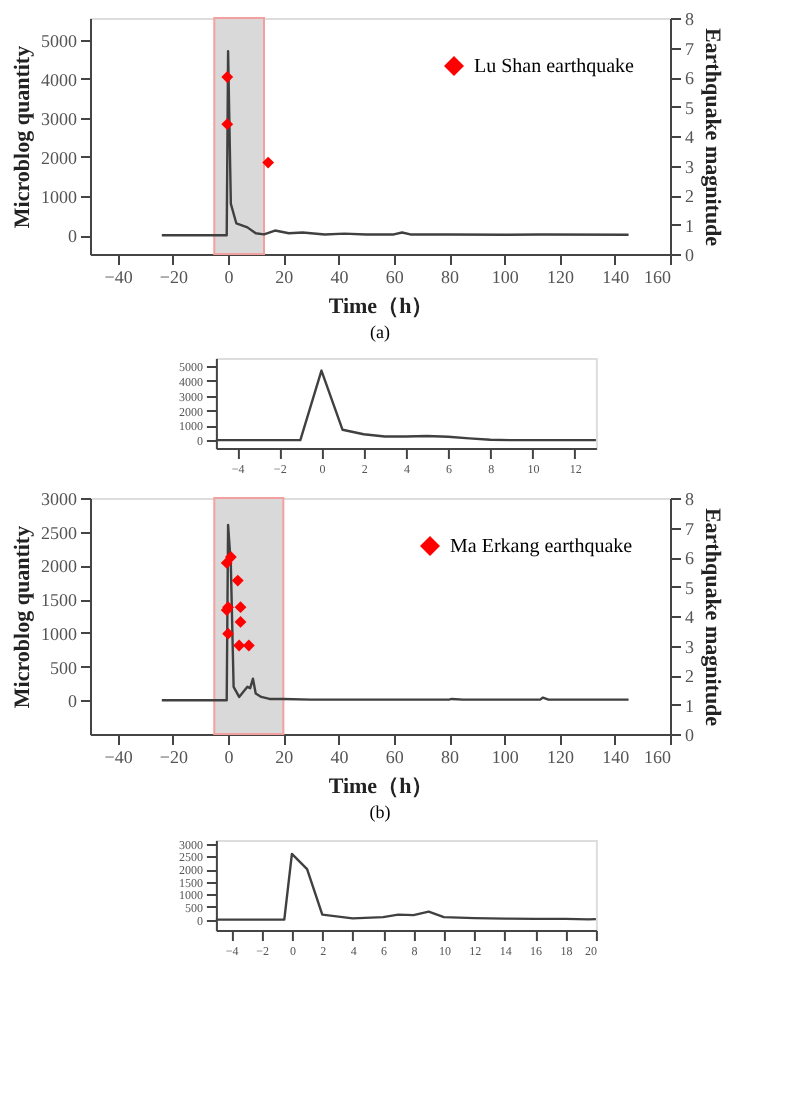 The height and width of the screenshot is (1100, 786). What do you see at coordinates (59, 79) in the screenshot?
I see `y-tick-label: 4000` at bounding box center [59, 79].